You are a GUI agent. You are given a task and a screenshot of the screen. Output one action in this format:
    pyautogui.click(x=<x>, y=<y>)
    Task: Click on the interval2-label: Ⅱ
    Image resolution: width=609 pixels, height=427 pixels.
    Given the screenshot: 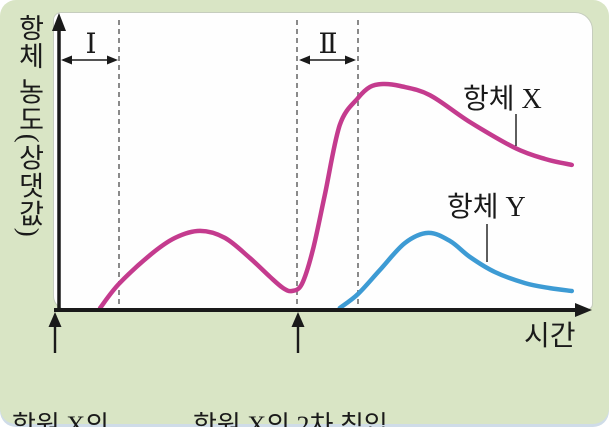 What is the action you would take?
    pyautogui.click(x=328, y=44)
    